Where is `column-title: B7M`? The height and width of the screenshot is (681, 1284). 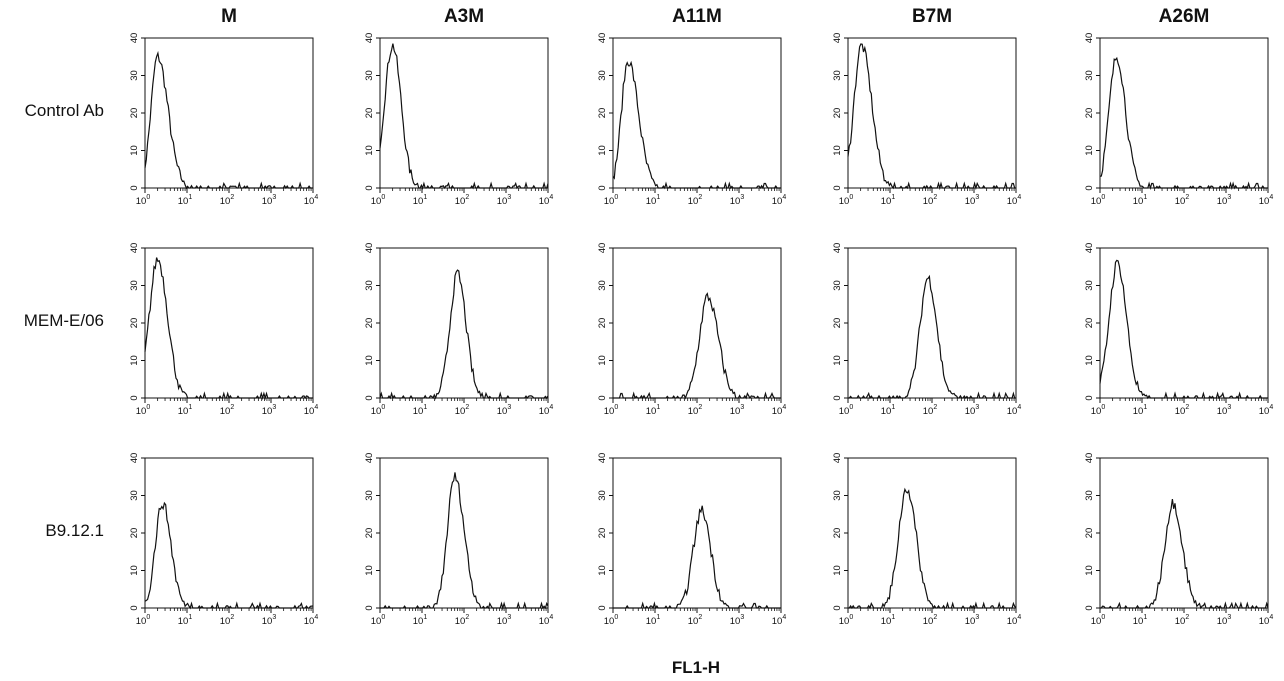
column-title: B7M is located at coordinates (932, 16).